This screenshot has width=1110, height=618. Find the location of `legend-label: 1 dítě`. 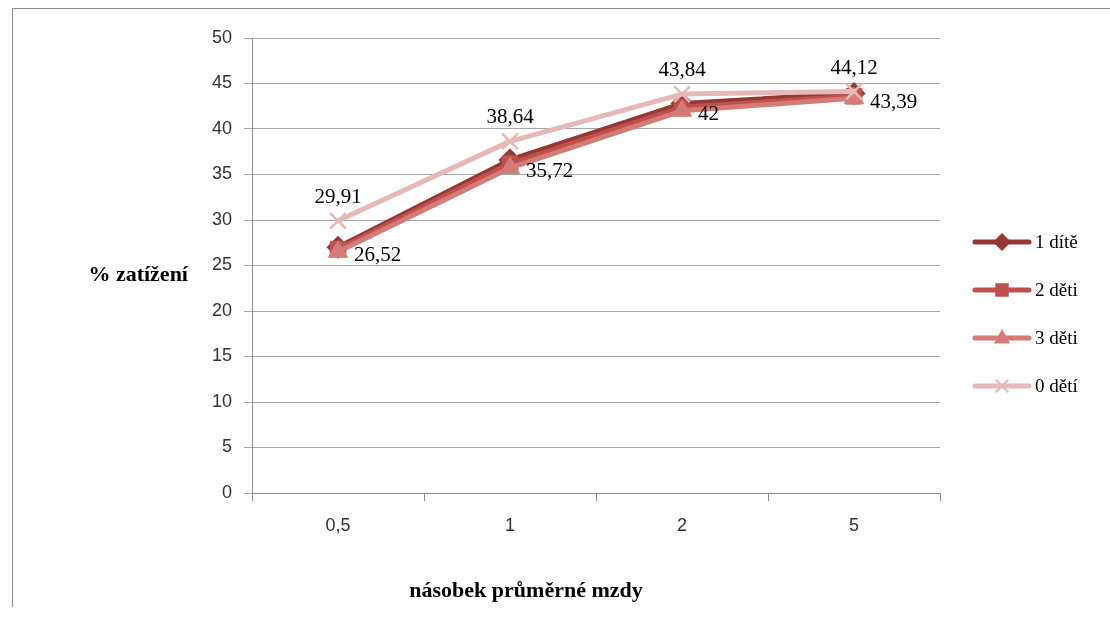

legend-label: 1 dítě is located at coordinates (1056, 241).